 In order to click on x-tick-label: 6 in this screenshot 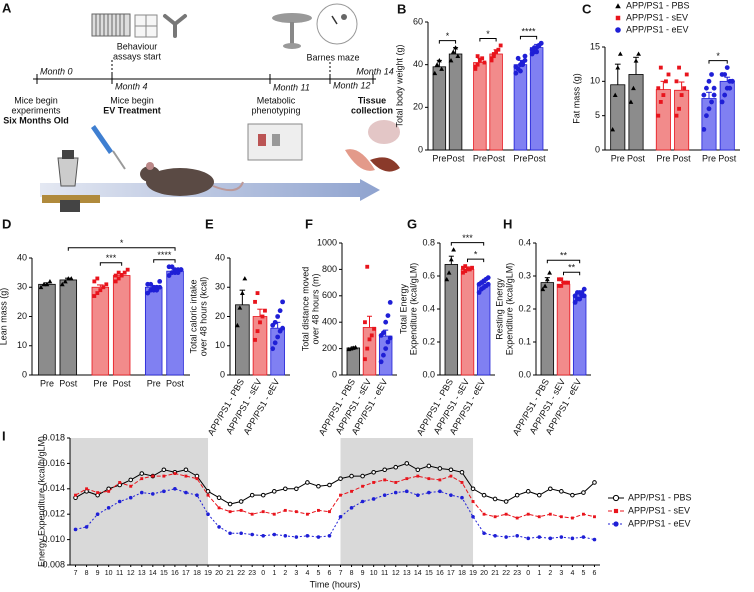, I will do `click(330, 573)`.